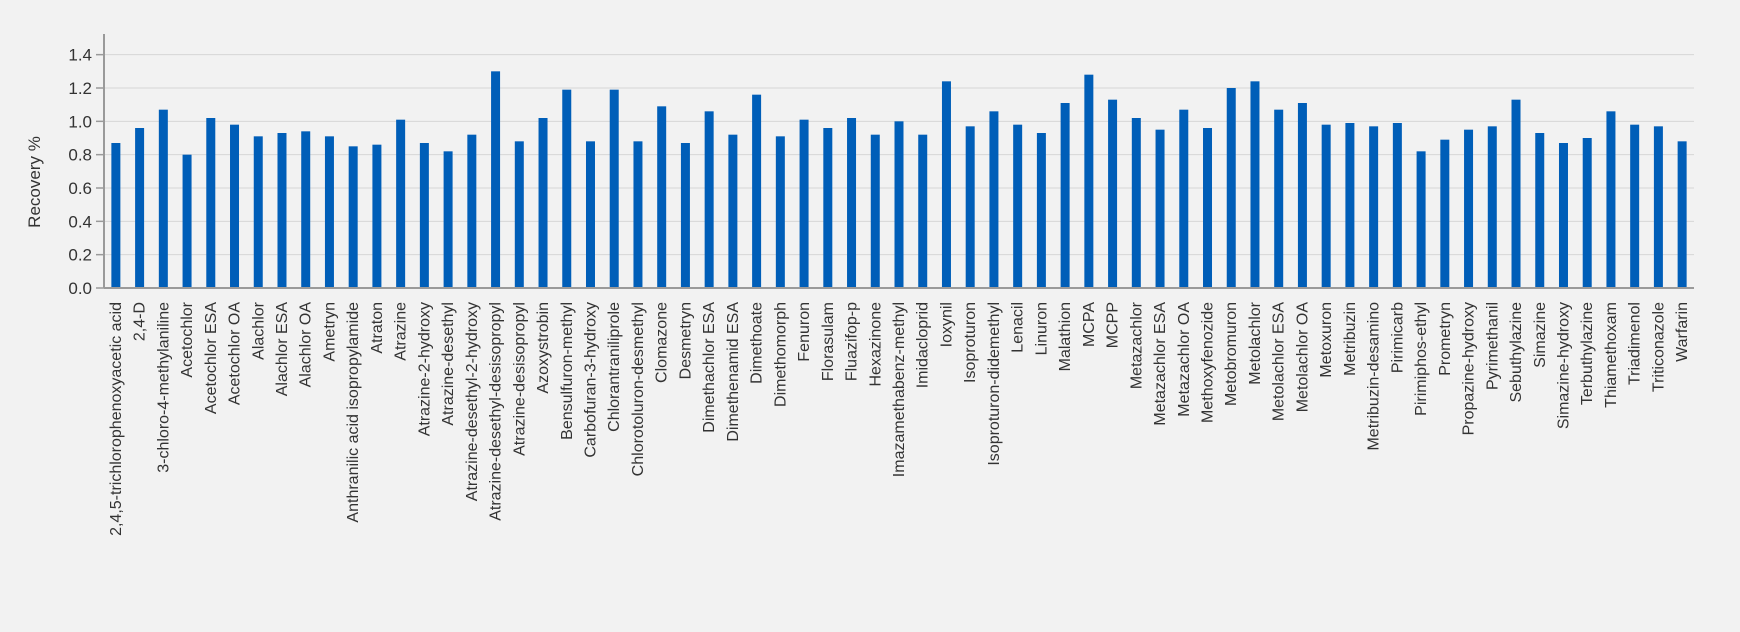 This screenshot has width=1740, height=632. I want to click on x-tick-label: Dimethoate, so click(757, 343).